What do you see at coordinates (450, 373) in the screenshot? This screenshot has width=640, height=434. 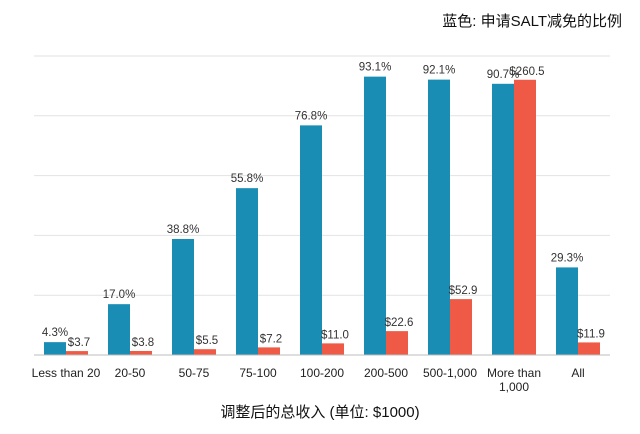 I see `x-tick-label: 500-1,000` at bounding box center [450, 373].